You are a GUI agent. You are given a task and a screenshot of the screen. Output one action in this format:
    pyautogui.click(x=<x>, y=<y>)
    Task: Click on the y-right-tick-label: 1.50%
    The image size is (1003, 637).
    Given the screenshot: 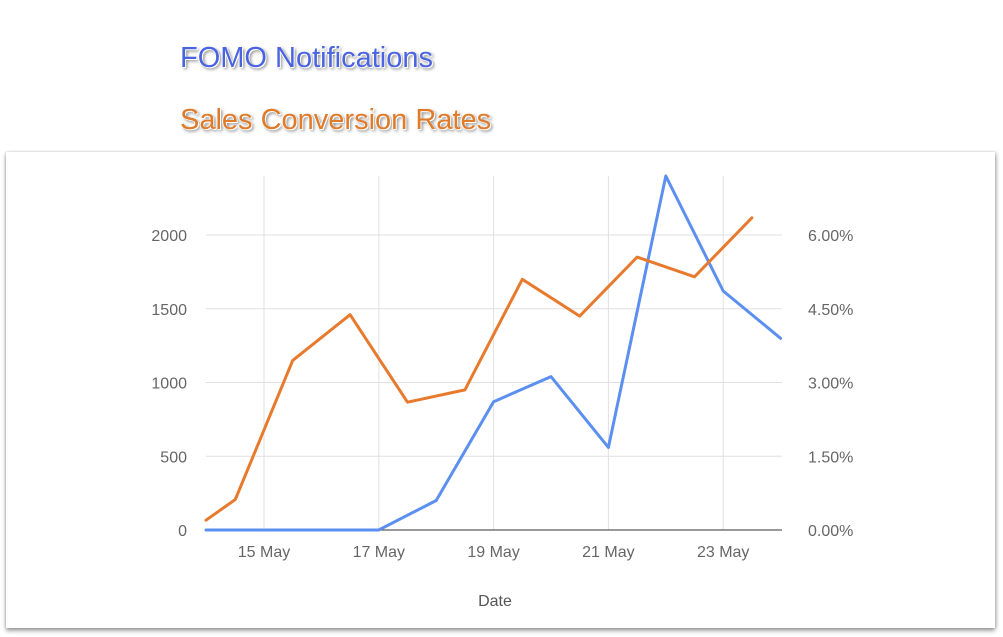 What is the action you would take?
    pyautogui.click(x=830, y=457)
    